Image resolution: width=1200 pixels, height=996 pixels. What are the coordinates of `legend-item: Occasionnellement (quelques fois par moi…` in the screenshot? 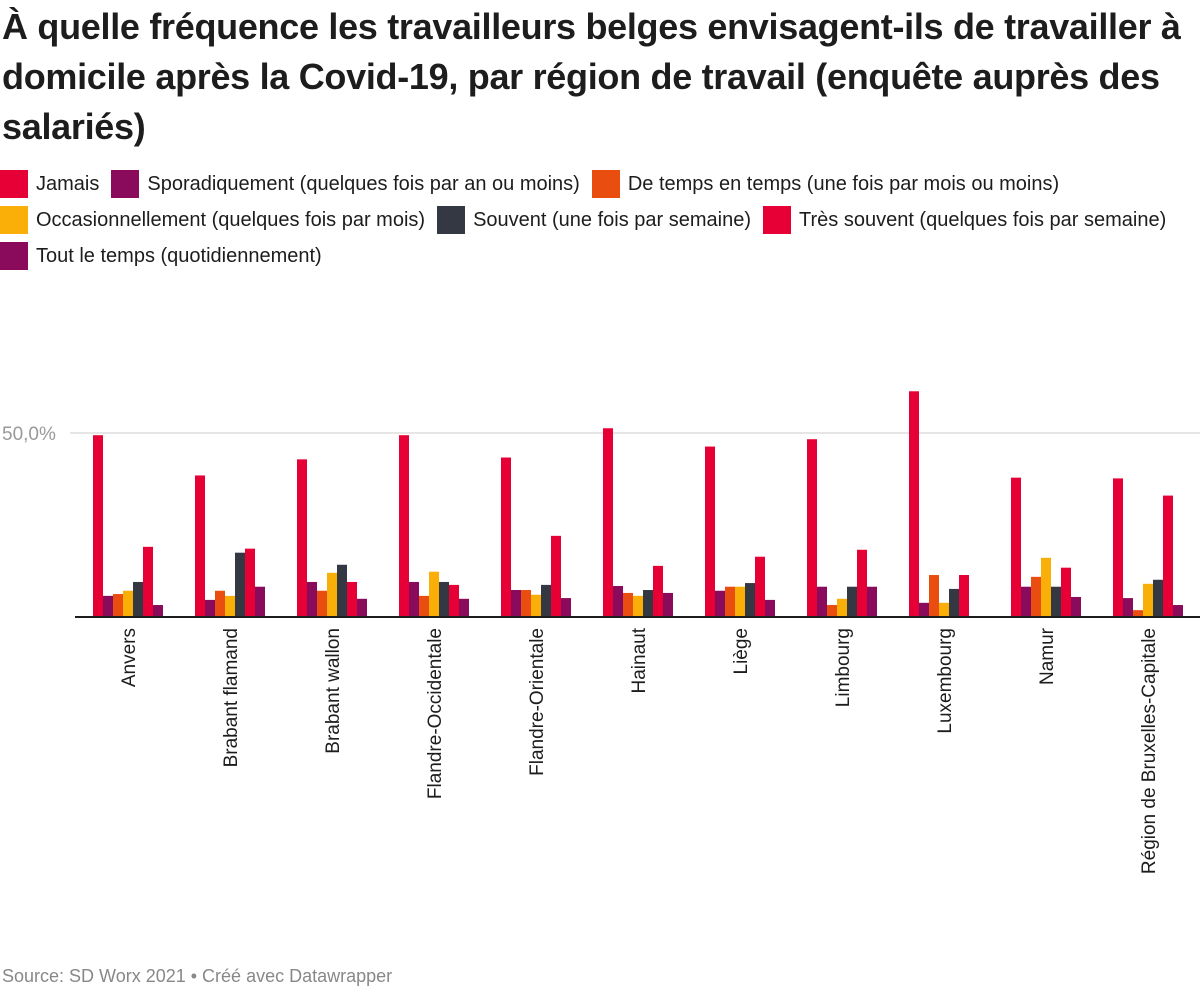 It's located at (212, 220).